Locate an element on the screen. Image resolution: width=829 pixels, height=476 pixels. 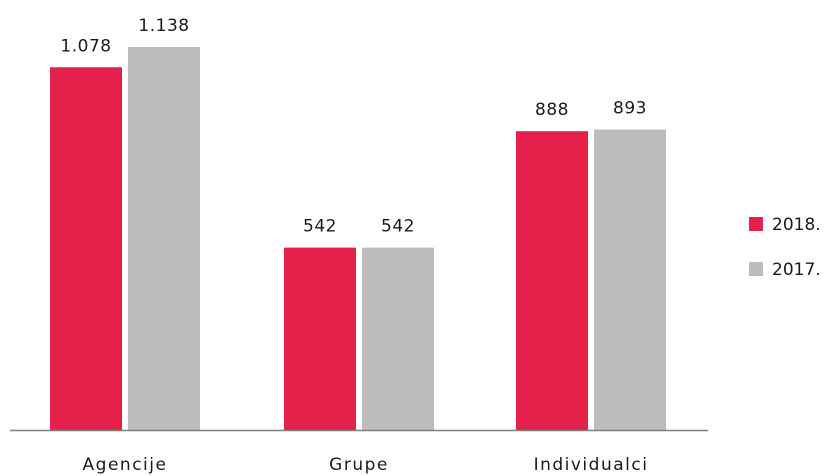
legend-swatch-2018 is located at coordinates (756, 224).